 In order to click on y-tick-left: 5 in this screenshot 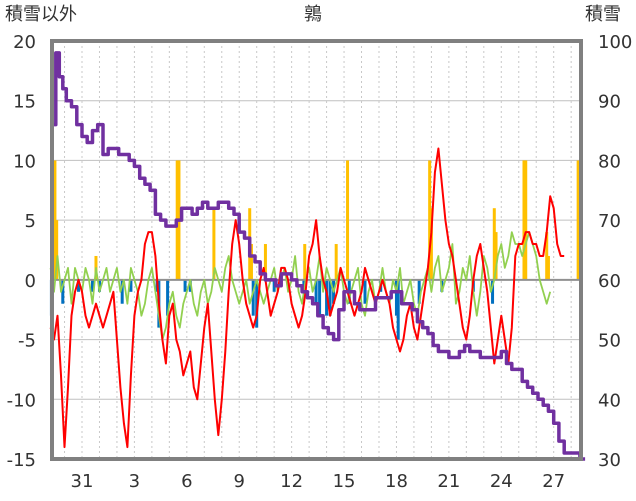, I will do `click(30, 221)`.